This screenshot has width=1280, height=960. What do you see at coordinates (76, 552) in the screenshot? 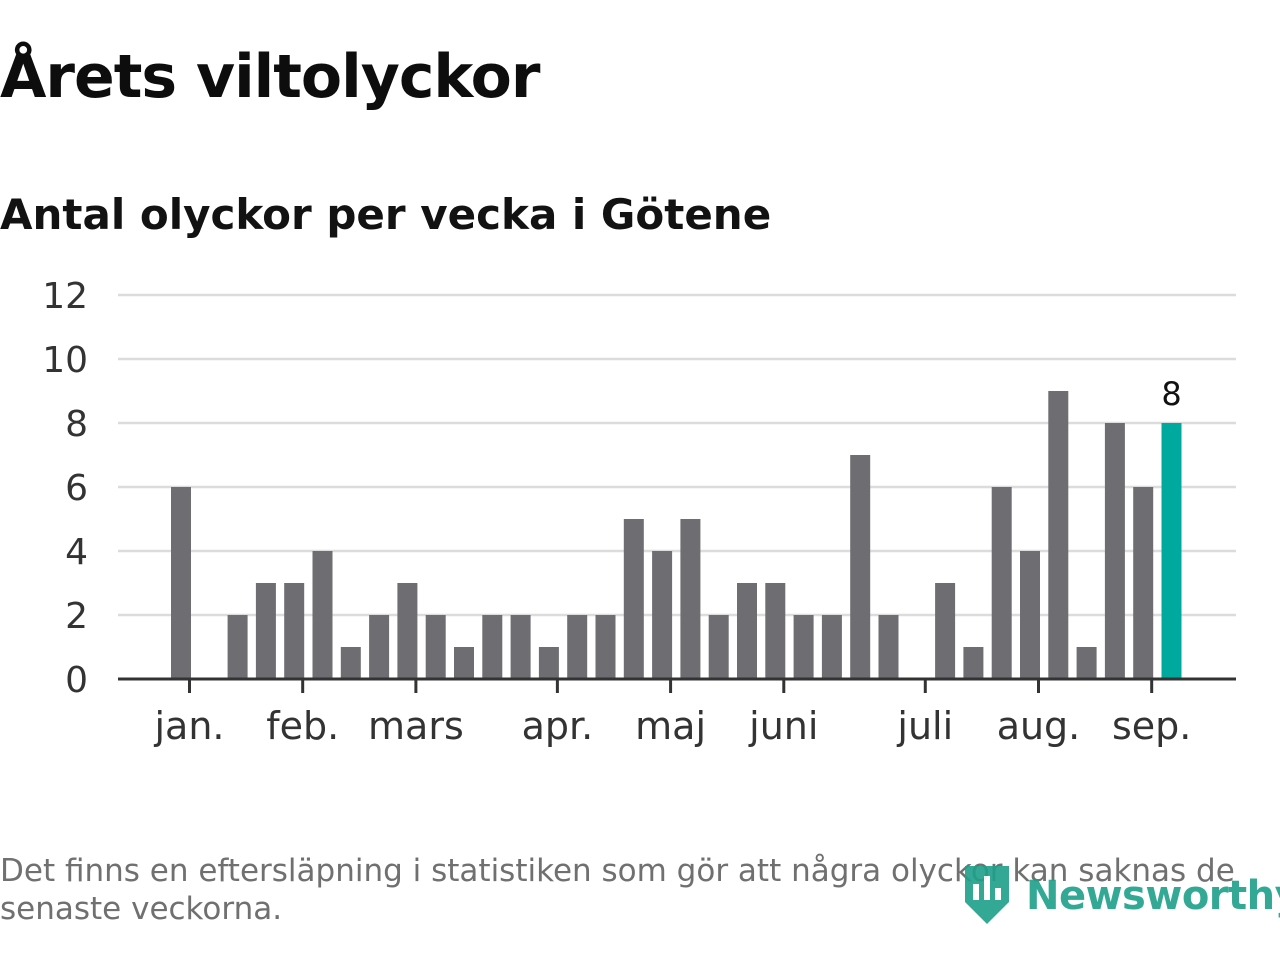
I see `y-tick-label: 4` at bounding box center [76, 552].